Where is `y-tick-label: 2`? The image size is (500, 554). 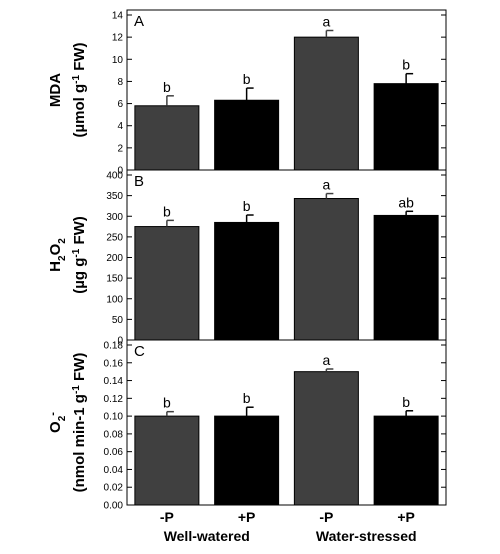 y-tick-label: 2 is located at coordinates (120, 148).